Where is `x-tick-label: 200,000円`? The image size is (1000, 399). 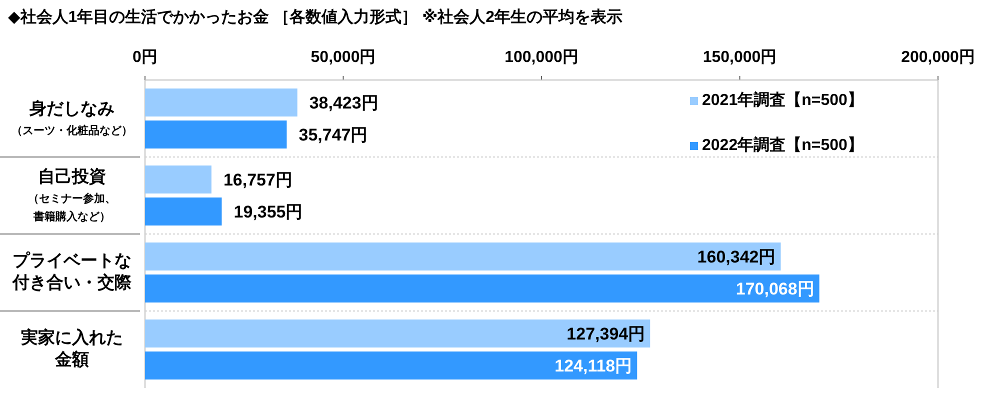 x-tick-label: 200,000円 is located at coordinates (938, 57).